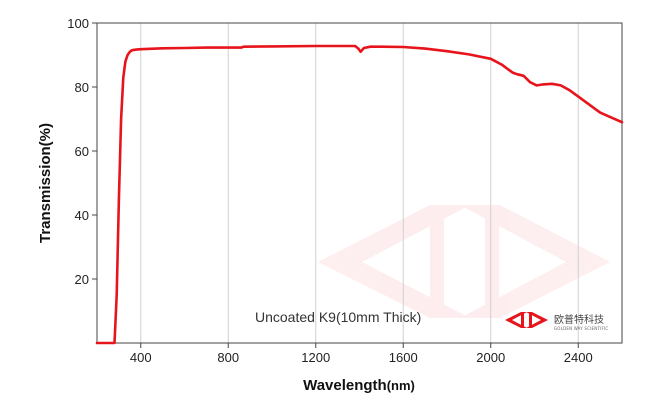 The image size is (650, 401). What do you see at coordinates (82, 87) in the screenshot?
I see `y-tick-label: 80` at bounding box center [82, 87].